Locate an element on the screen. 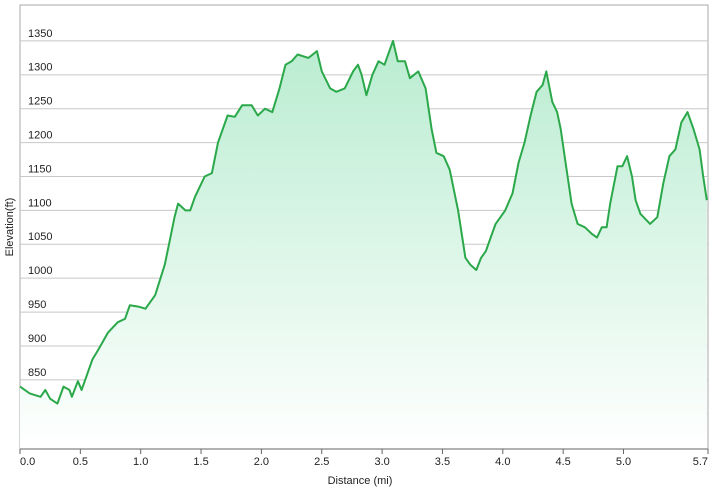 Image resolution: width=714 pixels, height=491 pixels. y-tick-label: 1250 is located at coordinates (40, 102).